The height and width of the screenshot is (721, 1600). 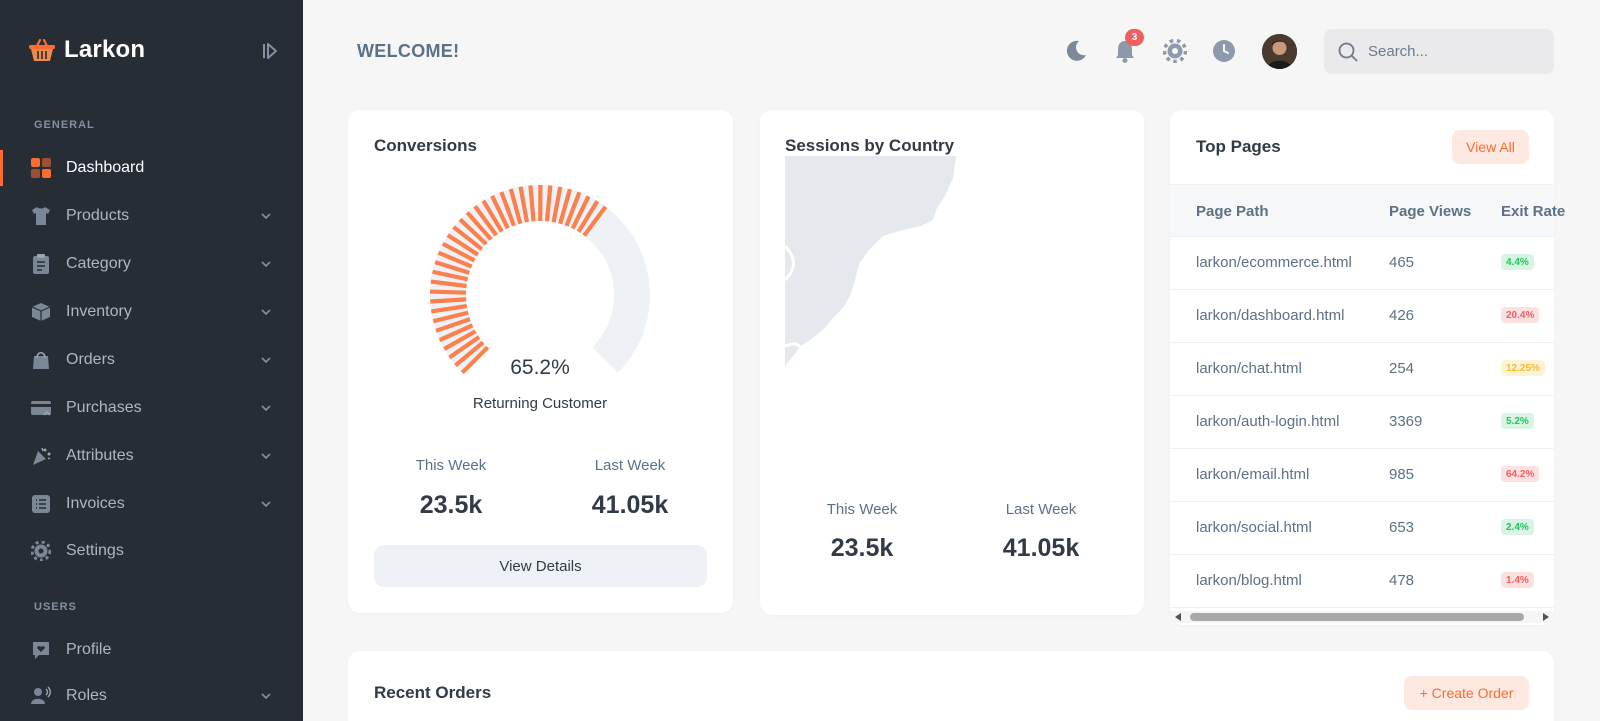 I want to click on chat-heart-icon, so click(x=41, y=650).